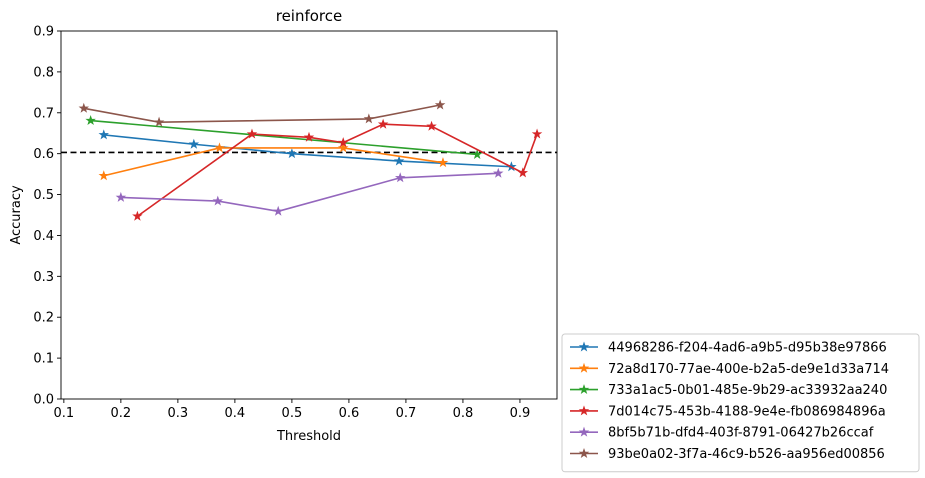  What do you see at coordinates (308, 436) in the screenshot?
I see `x-axis-label: Threshold` at bounding box center [308, 436].